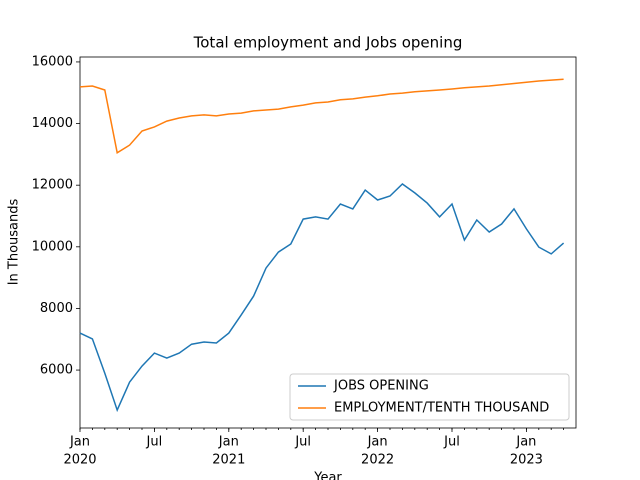 This screenshot has height=480, width=640. I want to click on x-tick-year: 2023, so click(526, 460).